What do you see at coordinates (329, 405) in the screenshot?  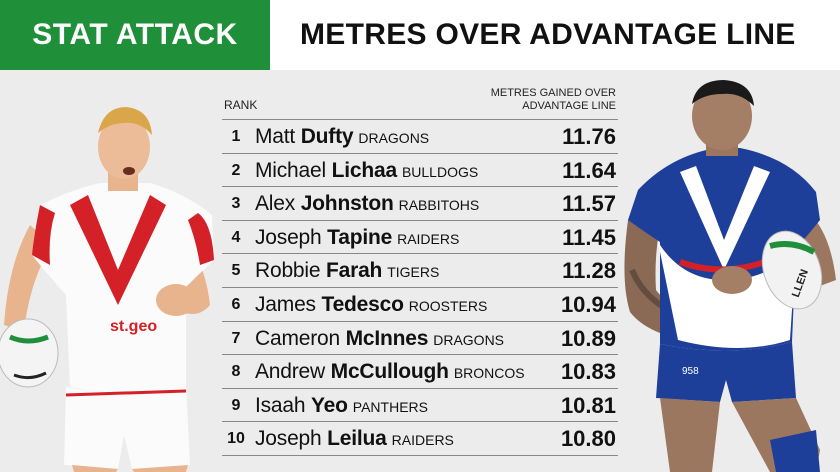 I see `last-name: Yeo` at bounding box center [329, 405].